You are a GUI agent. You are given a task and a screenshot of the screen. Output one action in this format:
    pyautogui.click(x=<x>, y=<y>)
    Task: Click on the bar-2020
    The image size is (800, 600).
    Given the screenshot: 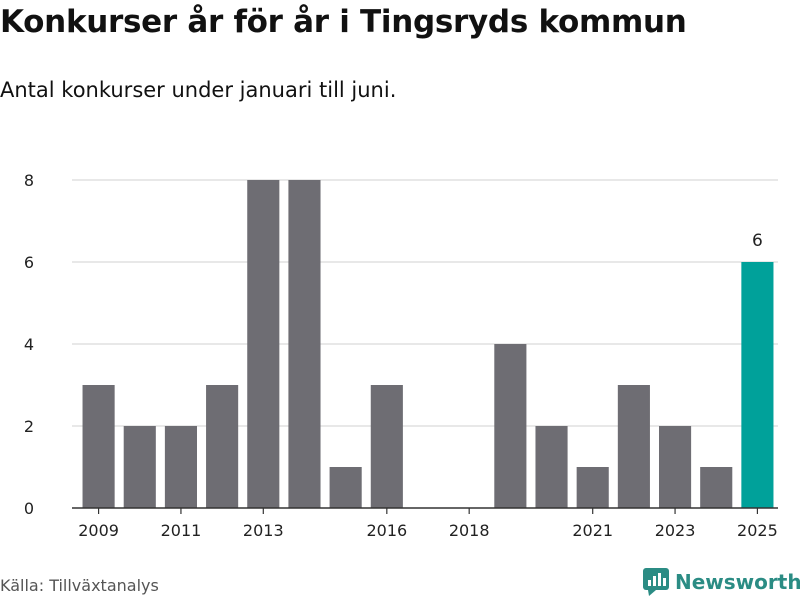 What is the action you would take?
    pyautogui.click(x=551, y=467)
    